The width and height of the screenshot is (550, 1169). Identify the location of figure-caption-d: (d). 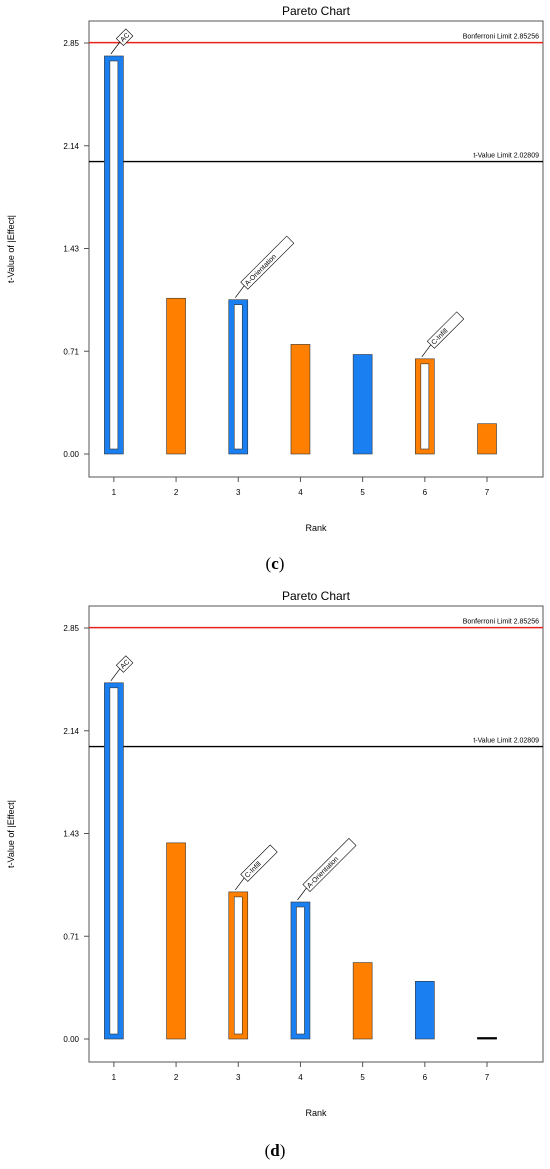
(275, 1150).